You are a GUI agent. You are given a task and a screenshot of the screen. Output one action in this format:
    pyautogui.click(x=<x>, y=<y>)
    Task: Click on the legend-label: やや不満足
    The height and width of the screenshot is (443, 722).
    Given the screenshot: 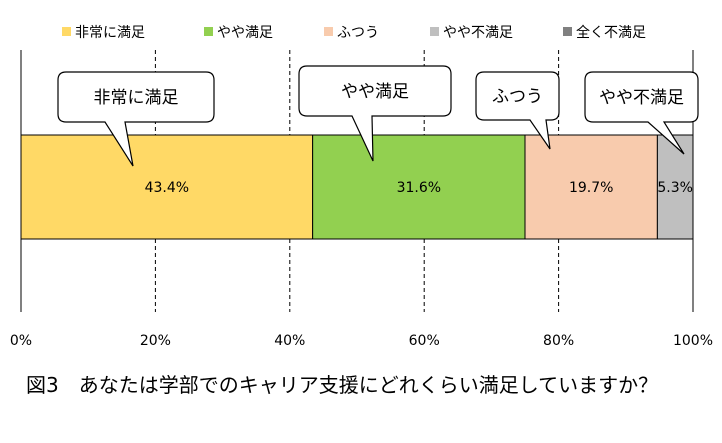 What is the action you would take?
    pyautogui.click(x=478, y=33)
    